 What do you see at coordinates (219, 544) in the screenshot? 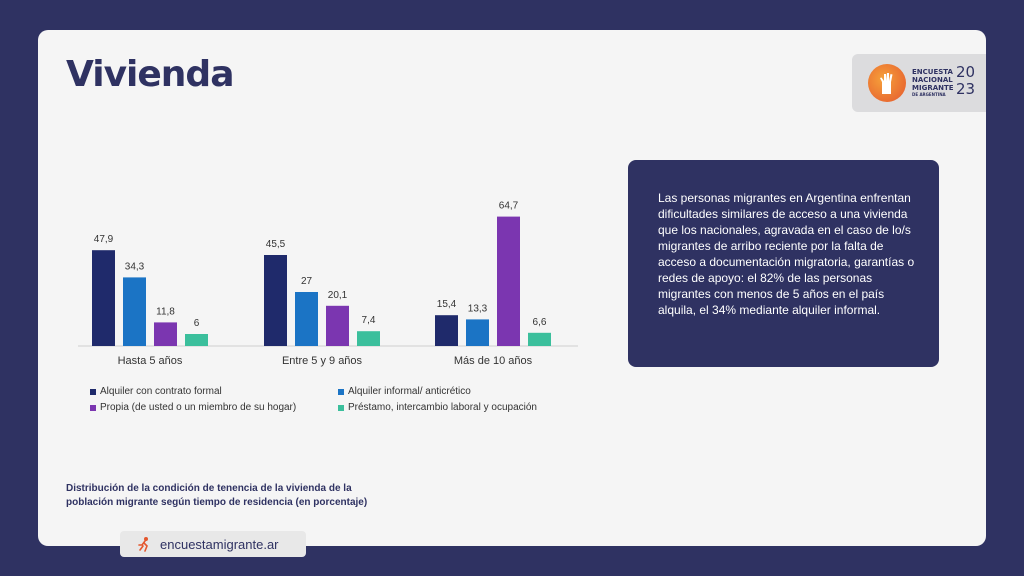
I see `website-url: encuestamigrante.ar` at bounding box center [219, 544].